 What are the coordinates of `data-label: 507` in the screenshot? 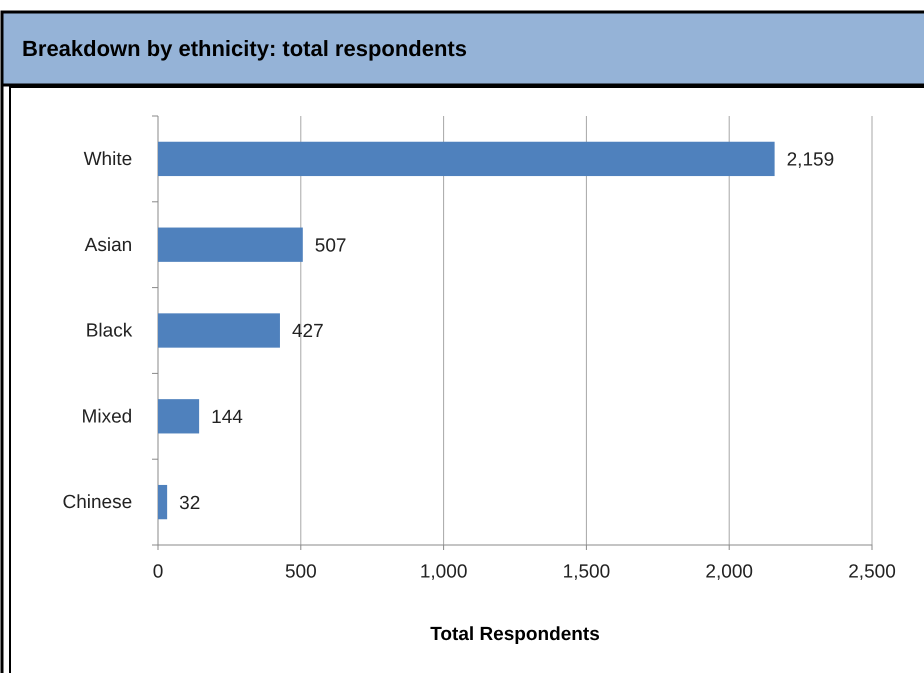 It's located at (330, 245).